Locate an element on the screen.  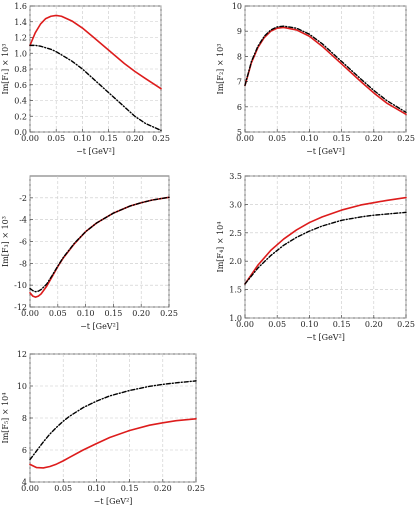
y-tick-label: 0.8 is located at coordinates (20, 69).